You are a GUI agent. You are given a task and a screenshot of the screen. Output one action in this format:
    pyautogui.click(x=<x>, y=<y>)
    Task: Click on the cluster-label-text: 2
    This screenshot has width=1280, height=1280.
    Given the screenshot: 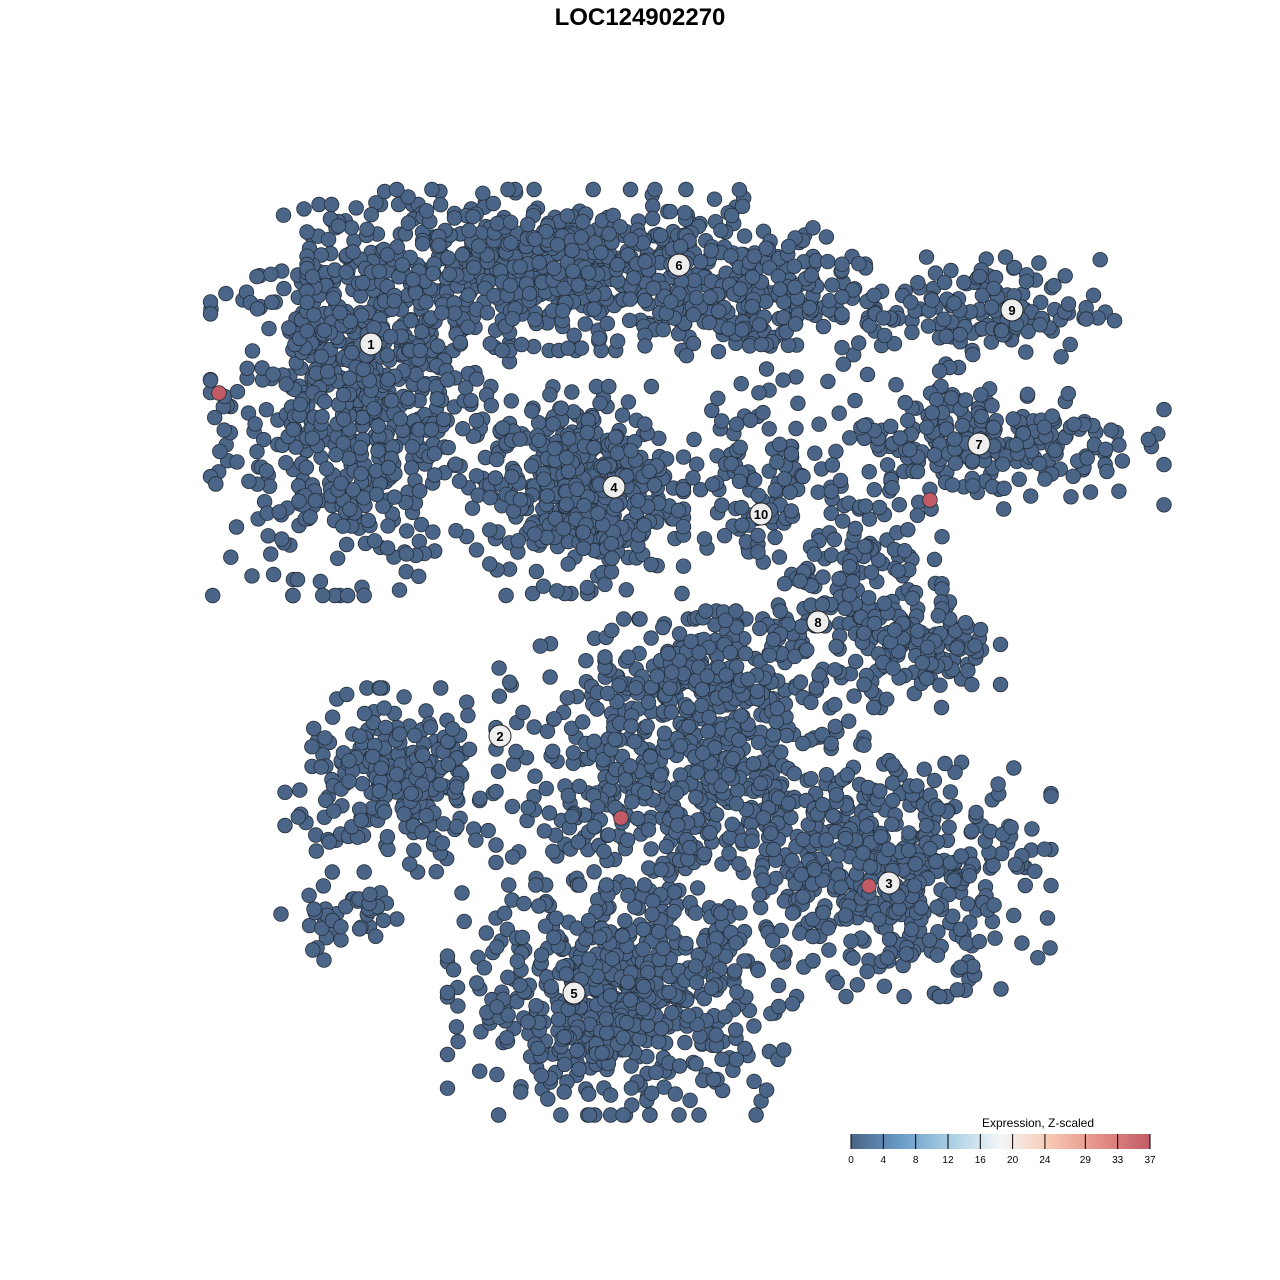 What is the action you would take?
    pyautogui.click(x=499, y=736)
    